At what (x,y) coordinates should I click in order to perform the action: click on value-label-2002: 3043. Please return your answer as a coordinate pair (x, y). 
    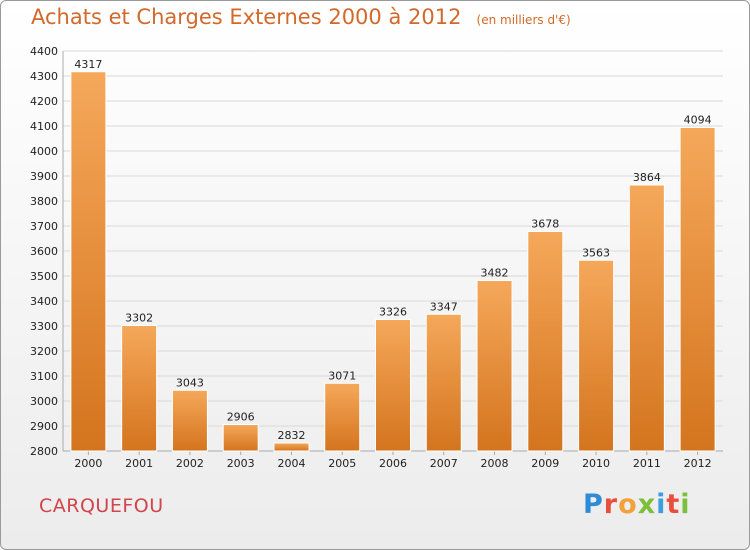
    Looking at the image, I should click on (190, 382).